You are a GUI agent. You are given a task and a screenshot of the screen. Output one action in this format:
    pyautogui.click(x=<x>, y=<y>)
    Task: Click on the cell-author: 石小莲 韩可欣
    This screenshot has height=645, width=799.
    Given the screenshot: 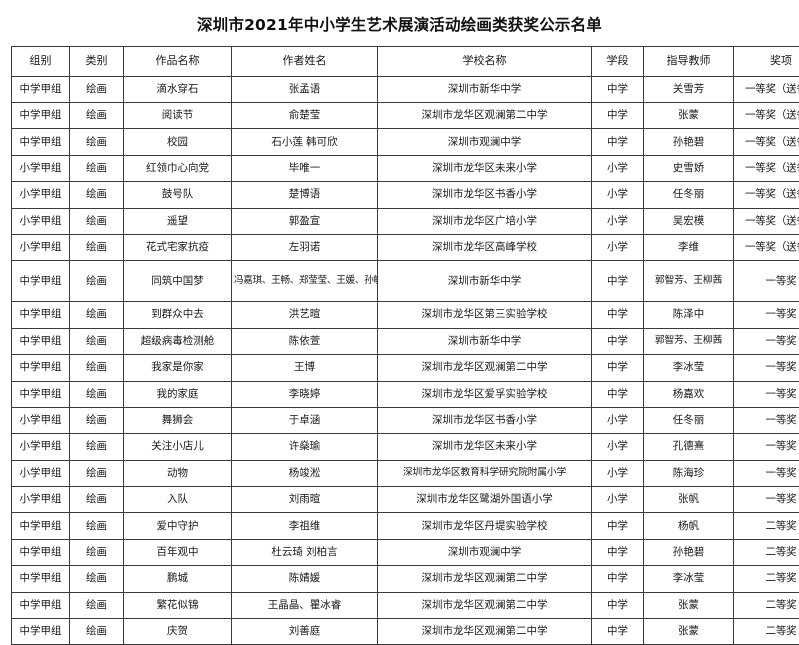 What is the action you would take?
    pyautogui.click(x=305, y=142)
    